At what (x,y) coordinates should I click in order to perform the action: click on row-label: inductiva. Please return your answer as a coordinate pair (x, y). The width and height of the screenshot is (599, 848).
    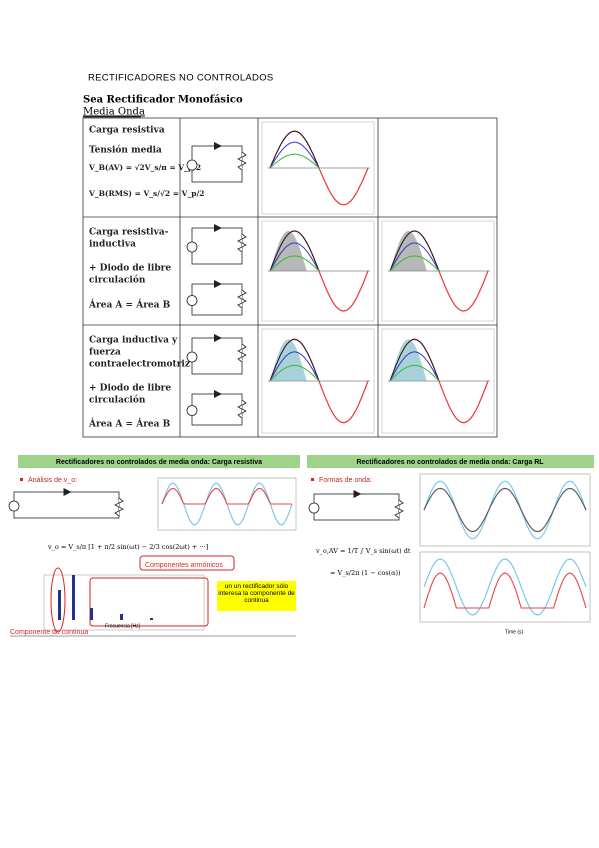
    Looking at the image, I should click on (112, 245).